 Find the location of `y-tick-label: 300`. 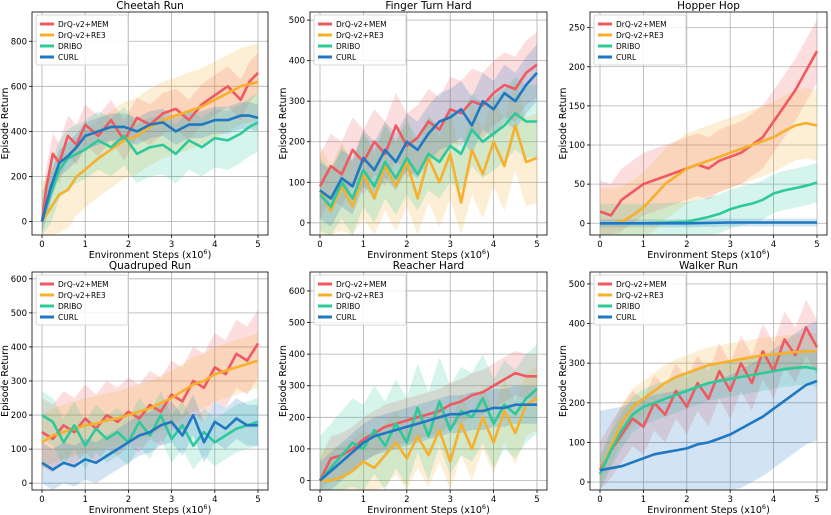

y-tick-label: 300 is located at coordinates (297, 102).